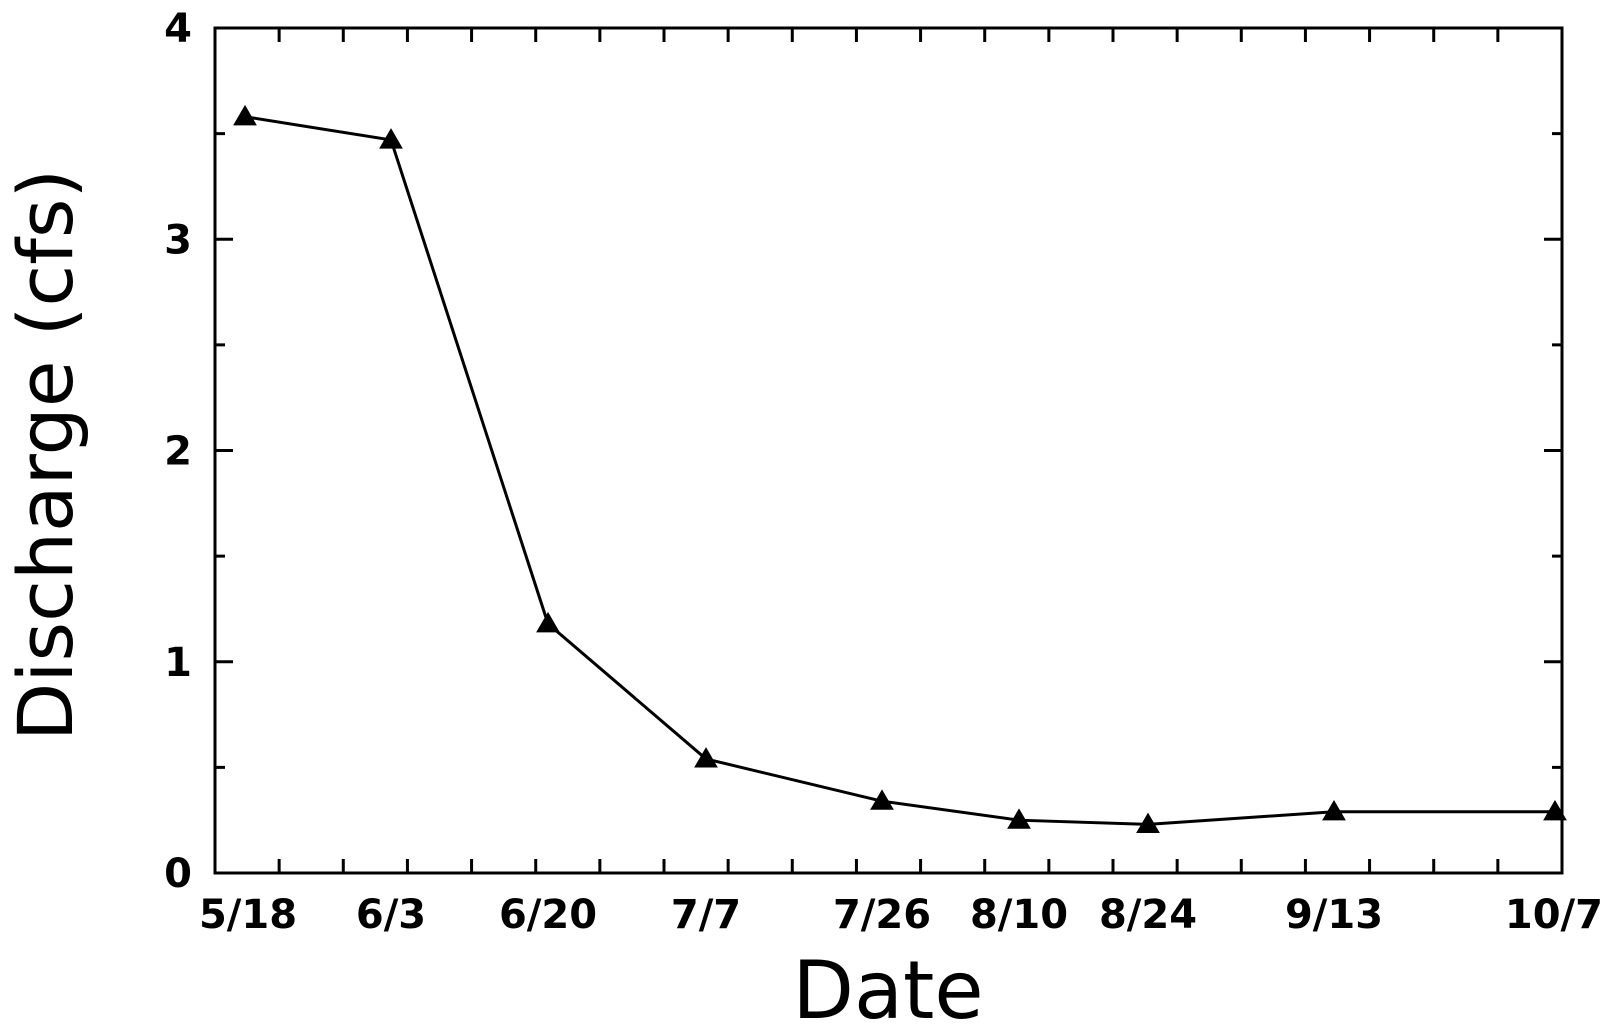 The width and height of the screenshot is (1607, 1031). I want to click on y-tick-label: 4, so click(178, 29).